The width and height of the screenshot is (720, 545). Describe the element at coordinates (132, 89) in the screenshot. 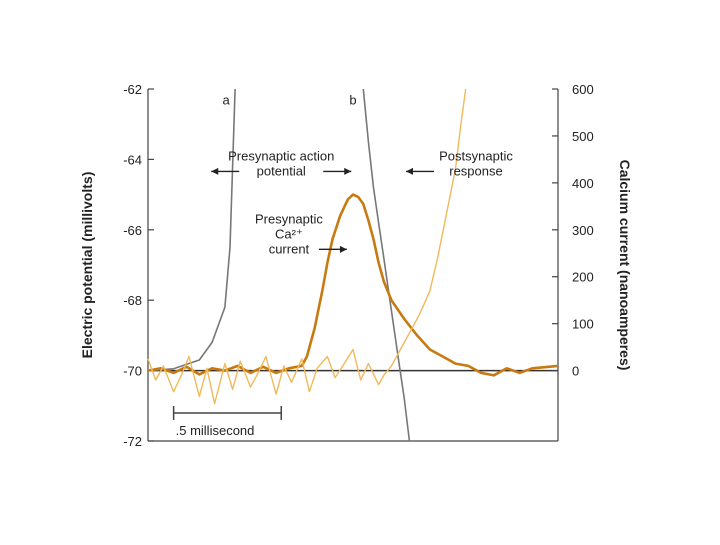

I see `left-tick-label: -62` at that location.